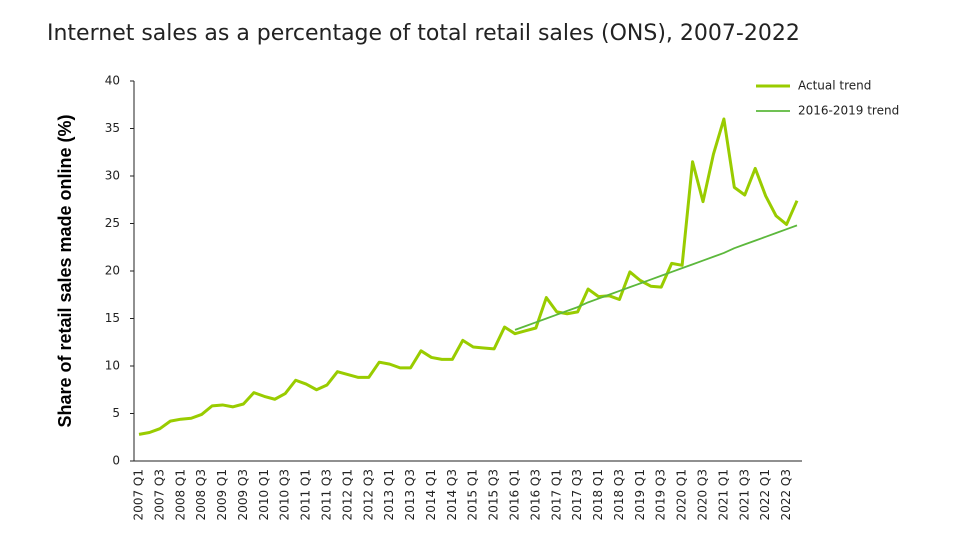 The width and height of the screenshot is (960, 540). I want to click on y-tick-label: 30, so click(112, 176).